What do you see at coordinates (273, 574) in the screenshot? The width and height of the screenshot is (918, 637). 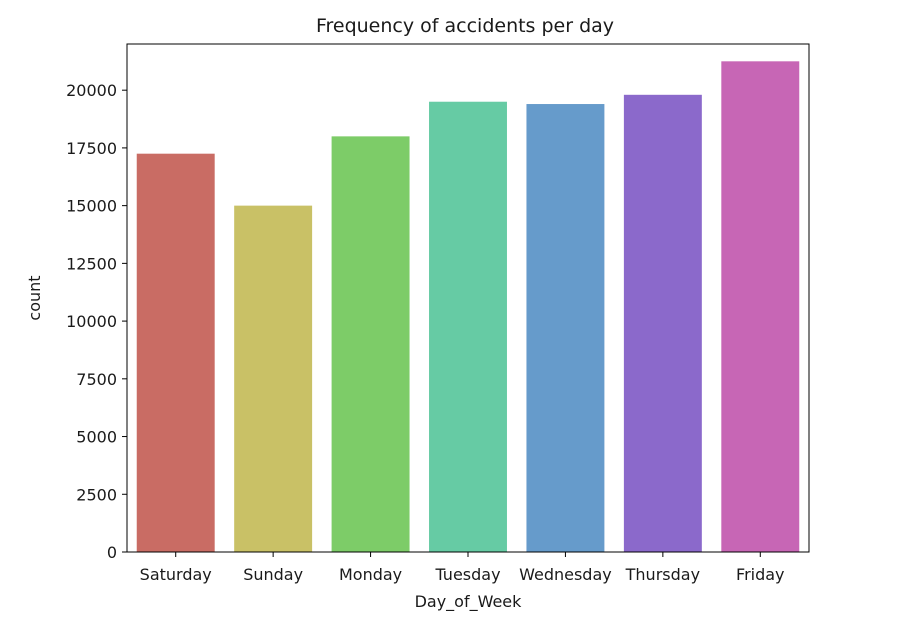 I see `x-tick-label: Sunday` at bounding box center [273, 574].